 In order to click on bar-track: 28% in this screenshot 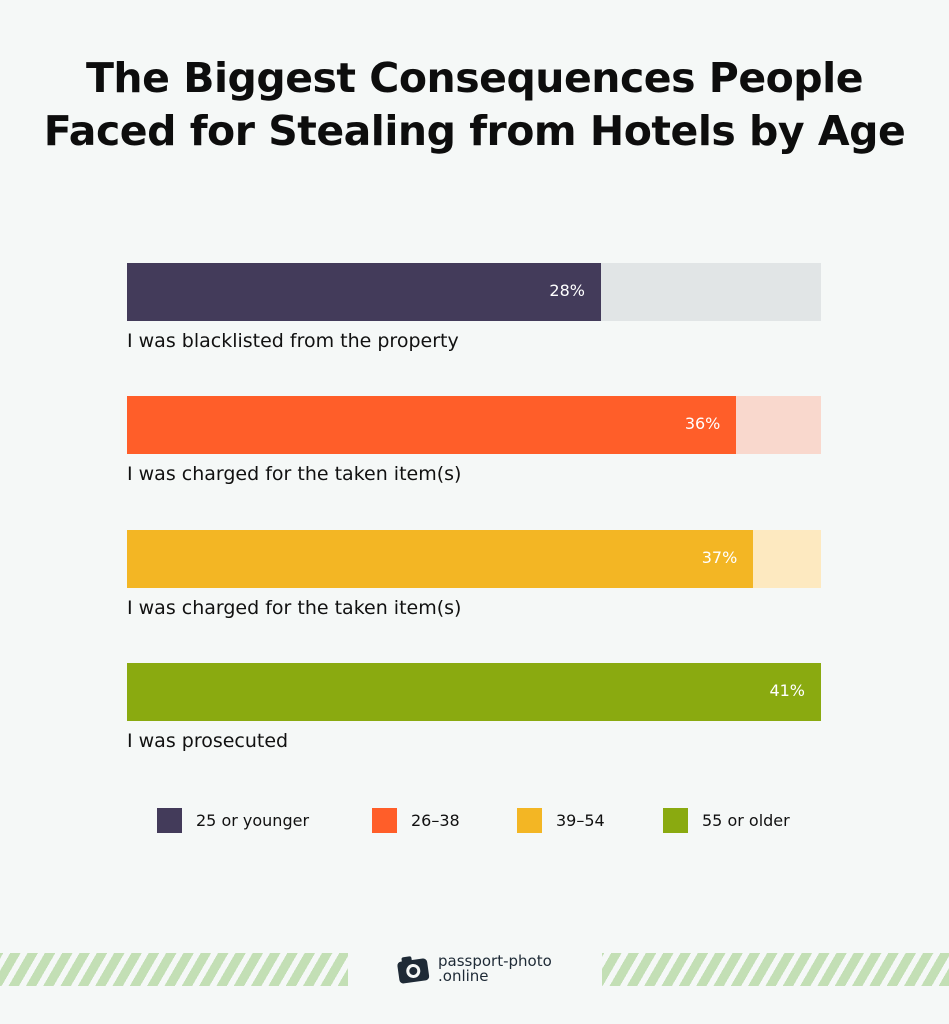, I will do `click(474, 292)`.